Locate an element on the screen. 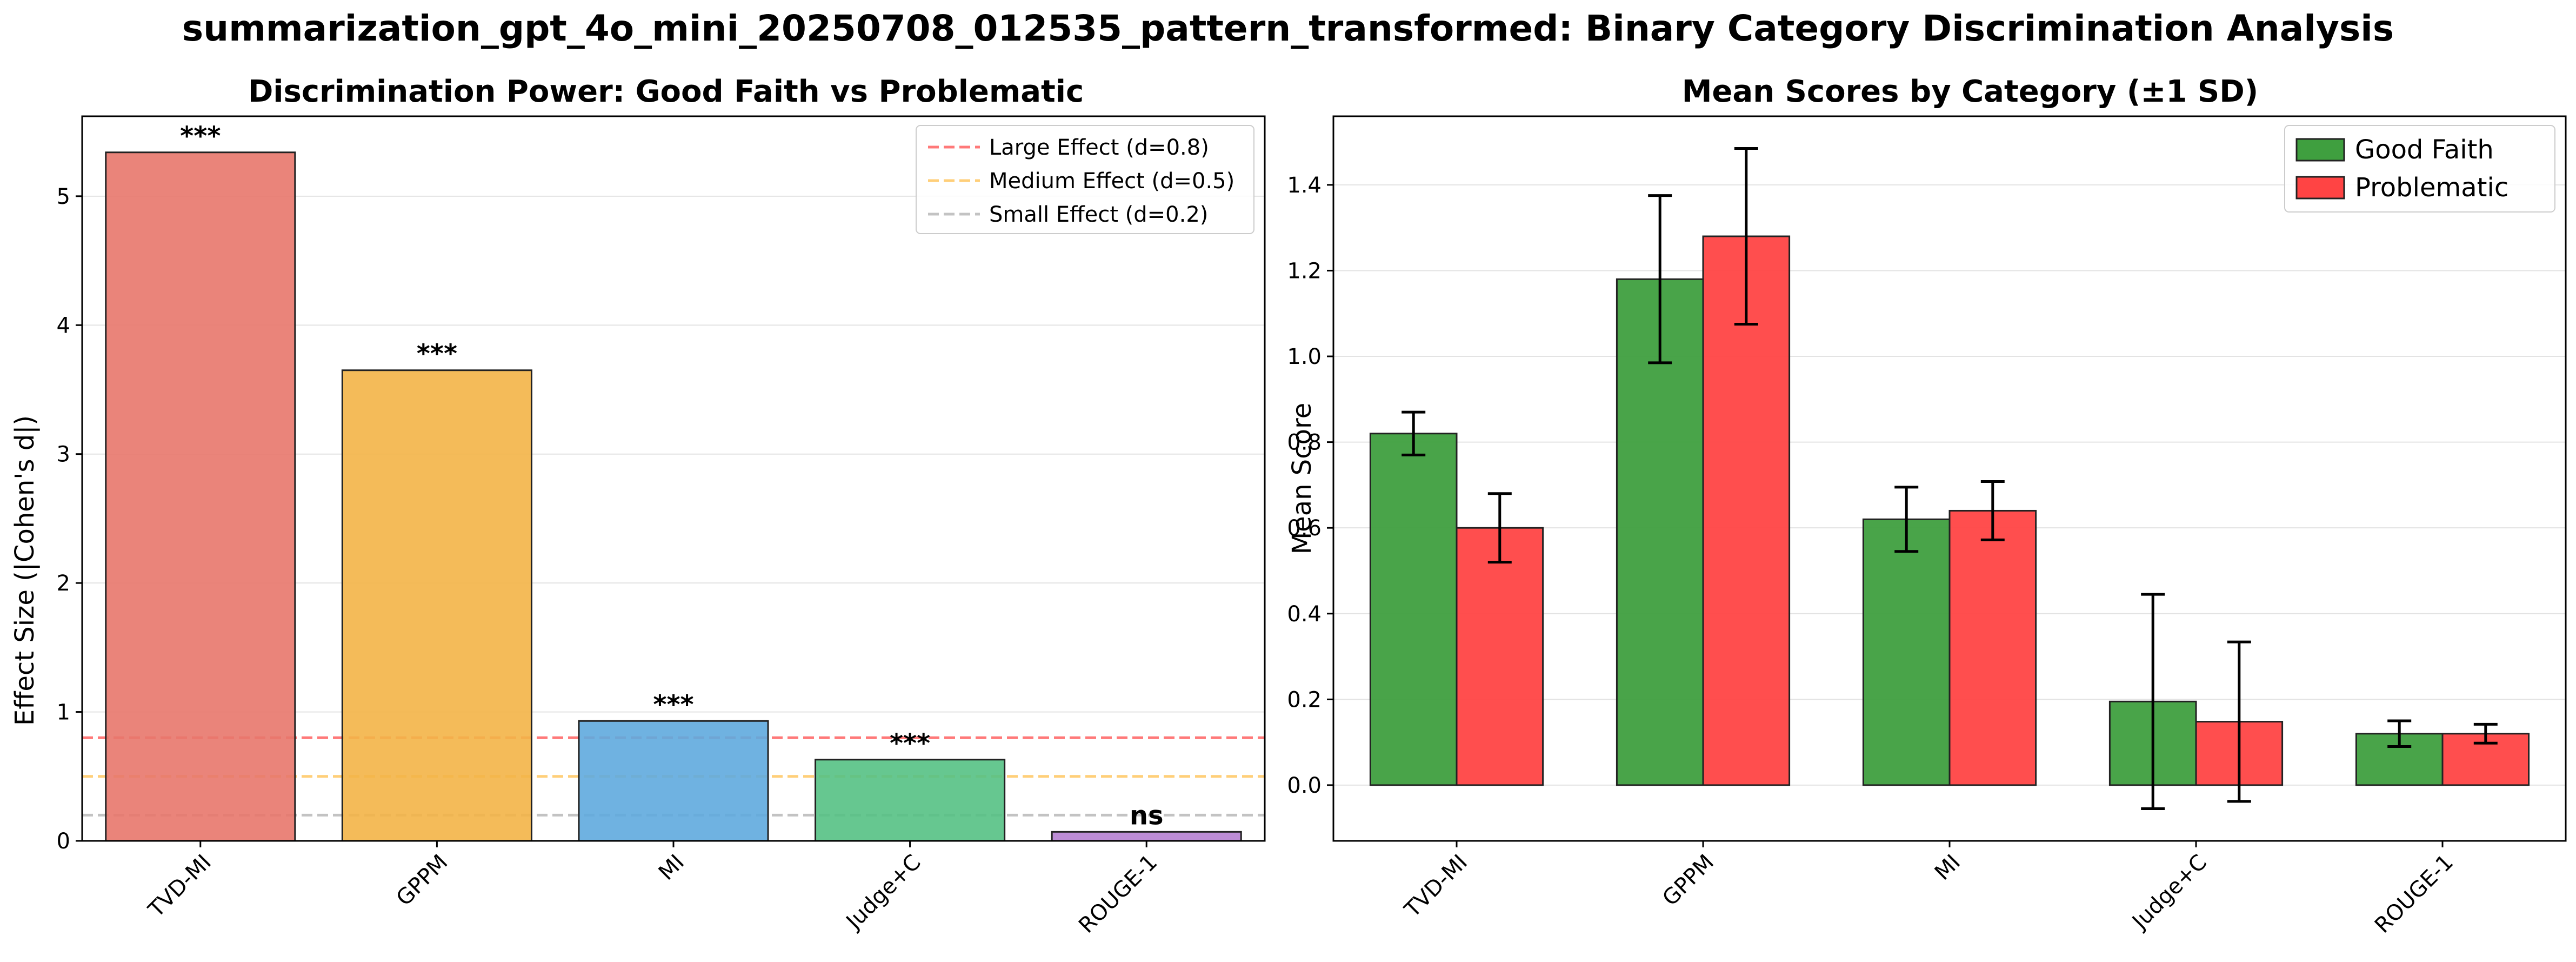  y-tick-label: 1.2 is located at coordinates (1304, 270).